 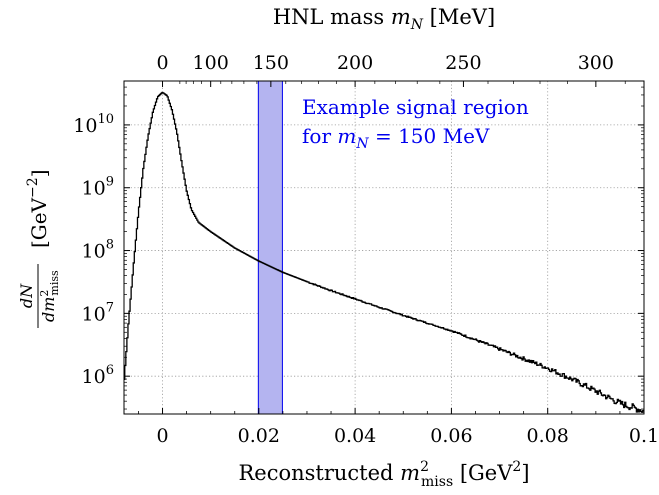 What do you see at coordinates (26, 295) in the screenshot?
I see `y-axis-fraction-num: dN` at bounding box center [26, 295].